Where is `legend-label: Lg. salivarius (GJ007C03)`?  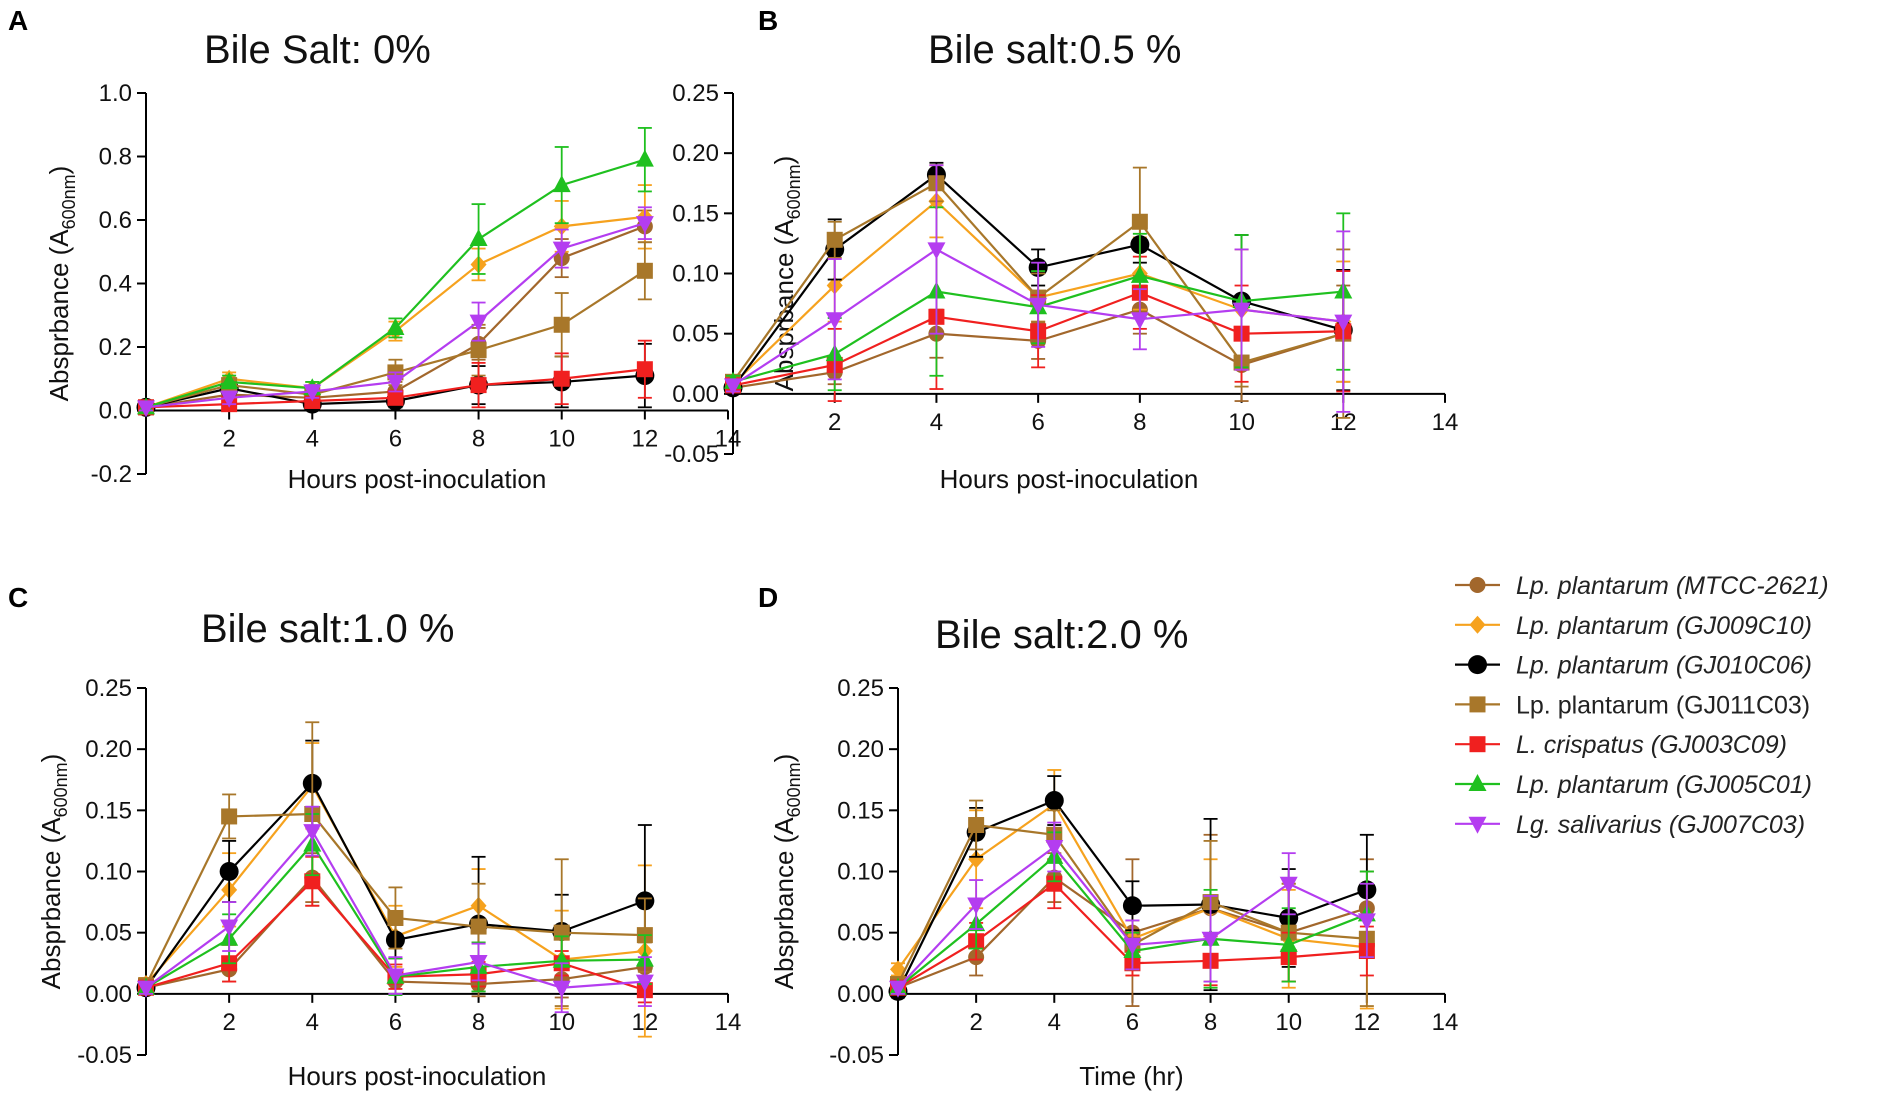
legend-label: Lg. salivarius (GJ007C03) is located at coordinates (1660, 825).